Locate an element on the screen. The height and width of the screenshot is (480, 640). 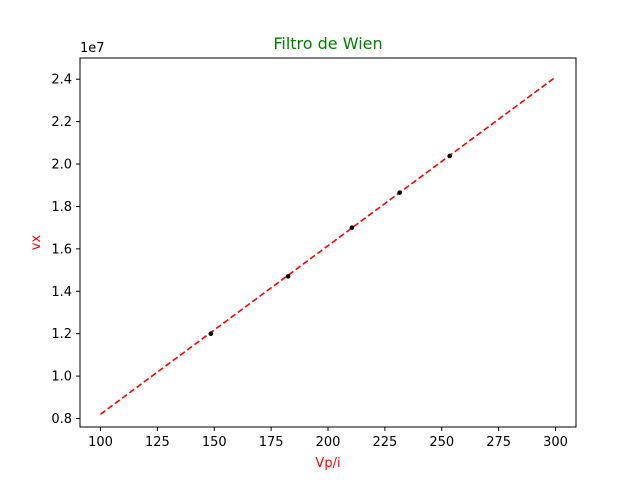
y-tick-label: 1.4 is located at coordinates (61, 292).